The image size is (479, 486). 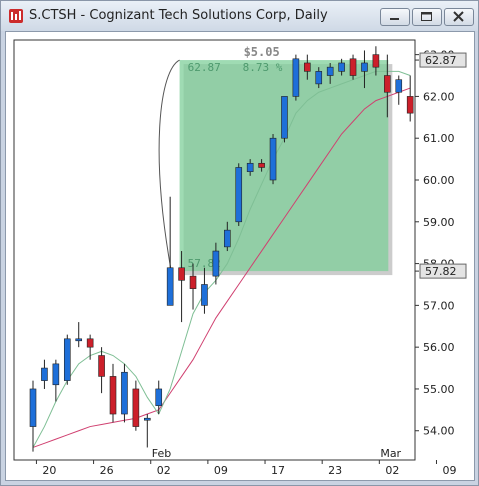 I want to click on close-button, so click(x=459, y=17).